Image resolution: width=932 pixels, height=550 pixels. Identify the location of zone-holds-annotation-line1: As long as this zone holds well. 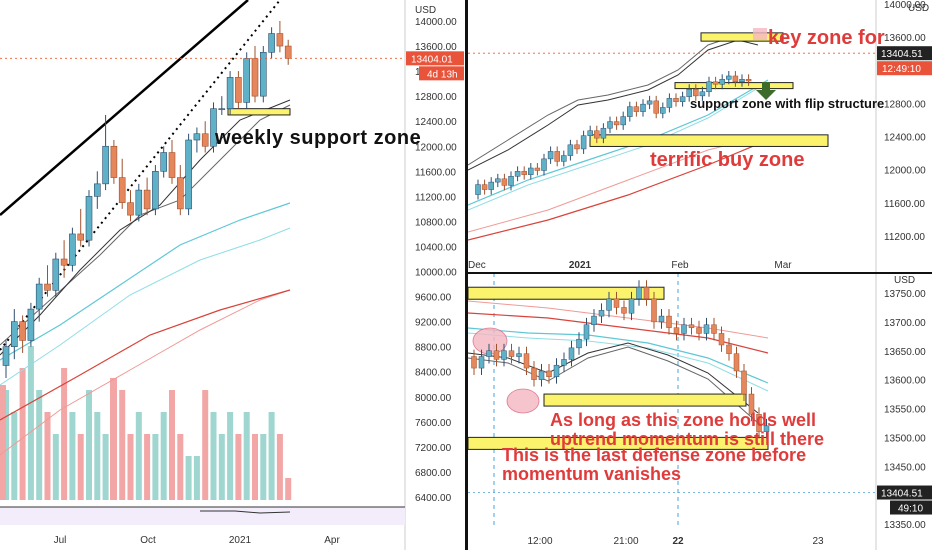
(683, 420).